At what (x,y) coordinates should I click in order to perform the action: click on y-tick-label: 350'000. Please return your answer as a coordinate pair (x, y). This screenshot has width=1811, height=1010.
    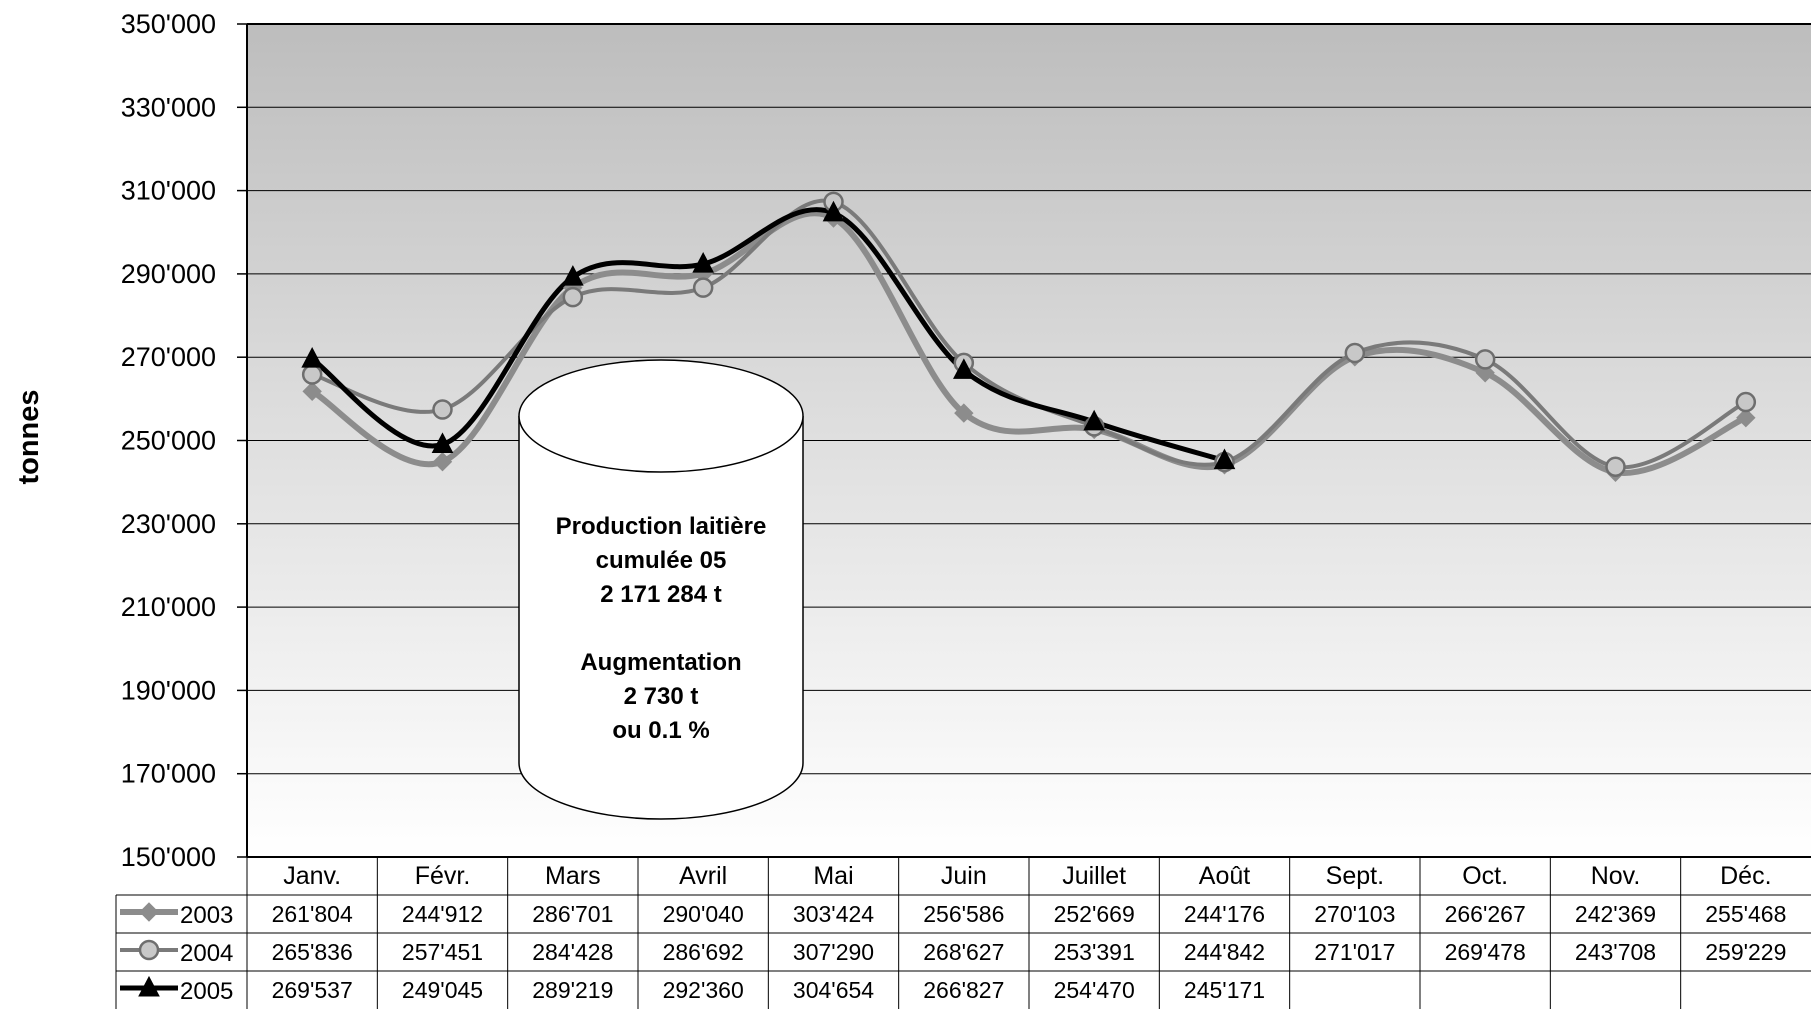
    Looking at the image, I should click on (168, 24).